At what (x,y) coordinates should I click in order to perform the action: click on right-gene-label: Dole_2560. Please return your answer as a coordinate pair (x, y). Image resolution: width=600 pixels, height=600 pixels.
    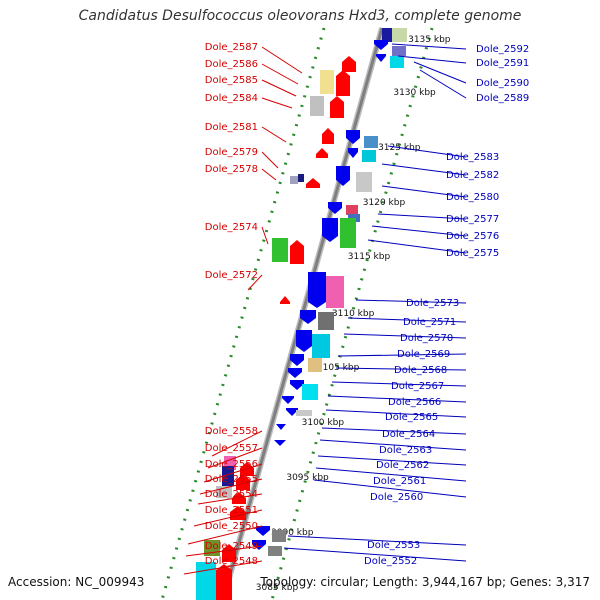
    Looking at the image, I should click on (396, 497).